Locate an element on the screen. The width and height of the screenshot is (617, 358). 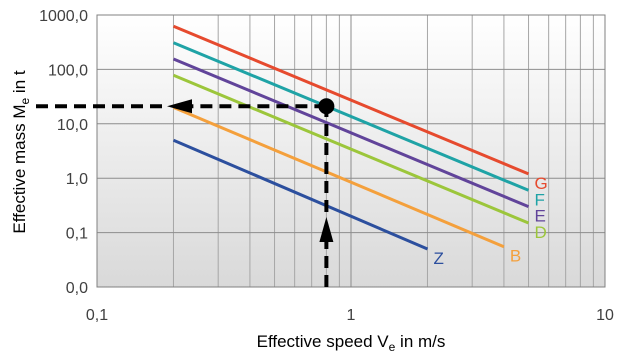
x-tick-labels: 0,1 1 10 is located at coordinates (350, 315).